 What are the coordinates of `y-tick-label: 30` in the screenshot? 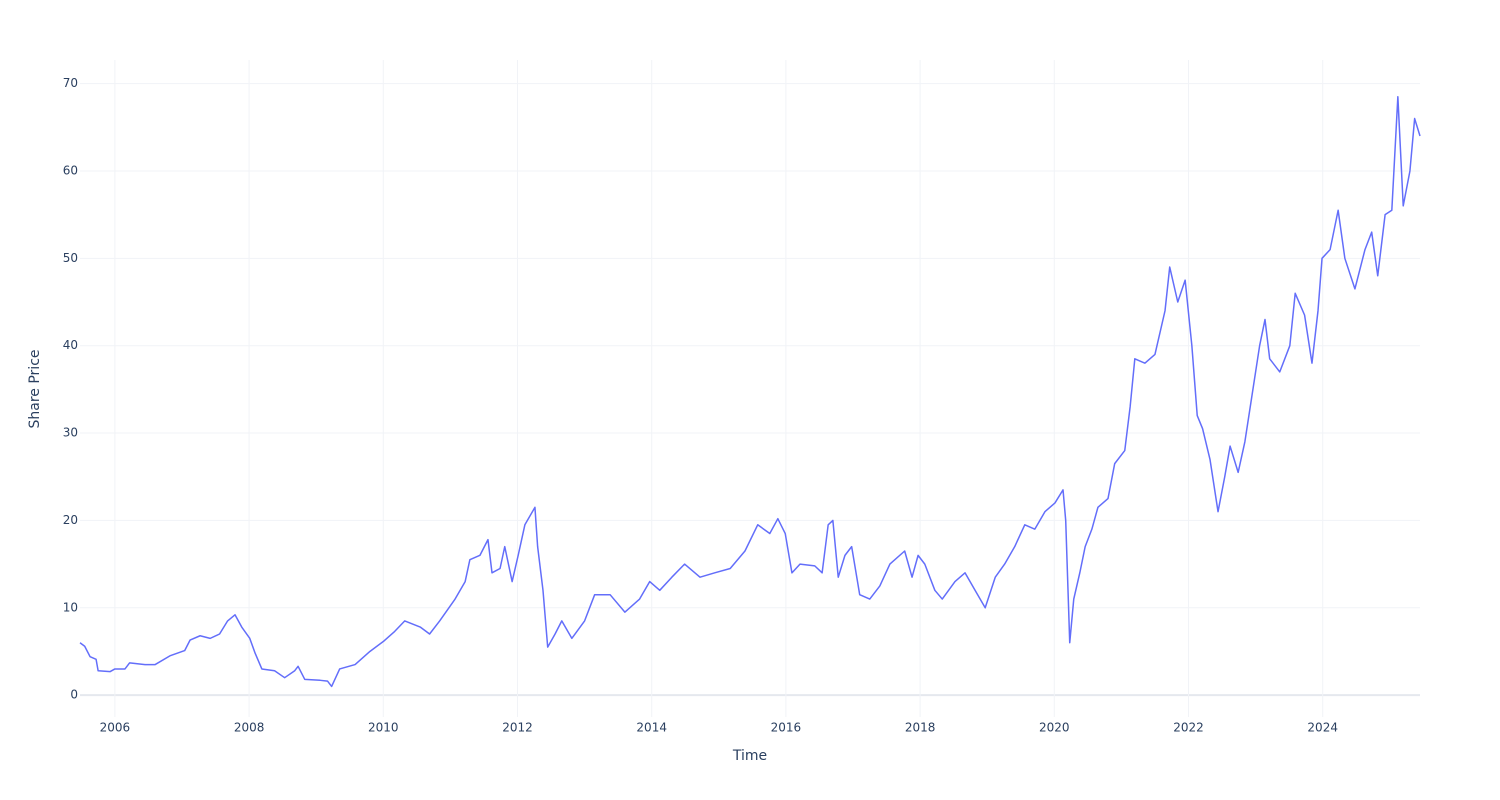 It's located at (70, 433).